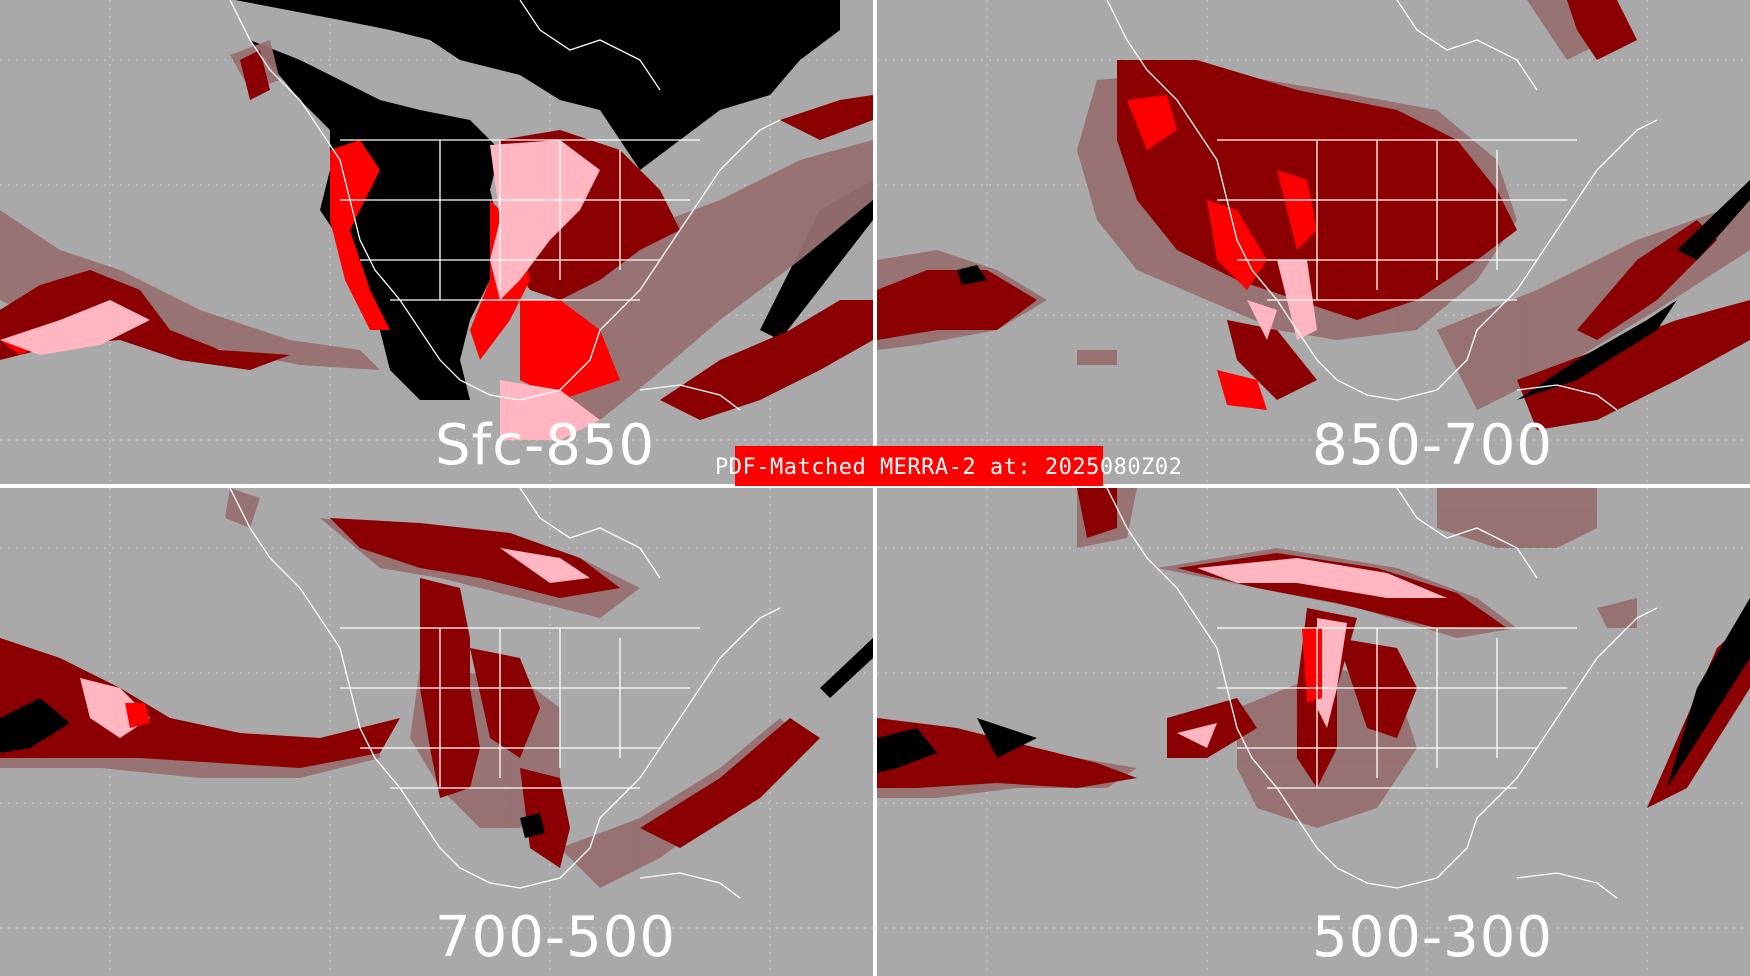 This screenshot has width=1750, height=976. Describe the element at coordinates (1432, 937) in the screenshot. I see `panel-label: 500-300` at that location.